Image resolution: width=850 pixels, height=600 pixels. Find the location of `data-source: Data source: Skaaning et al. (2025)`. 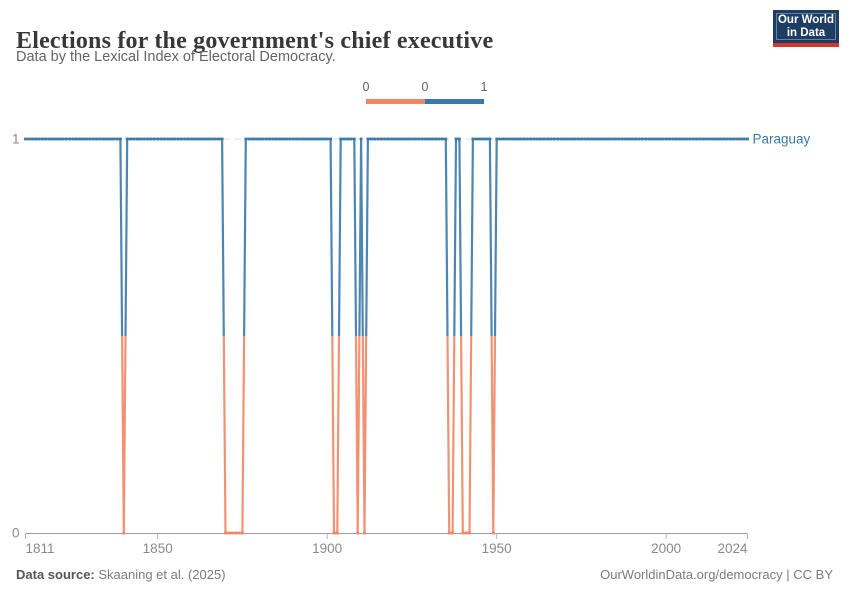

data-source: Data source: Skaaning et al. (2025) is located at coordinates (121, 574).